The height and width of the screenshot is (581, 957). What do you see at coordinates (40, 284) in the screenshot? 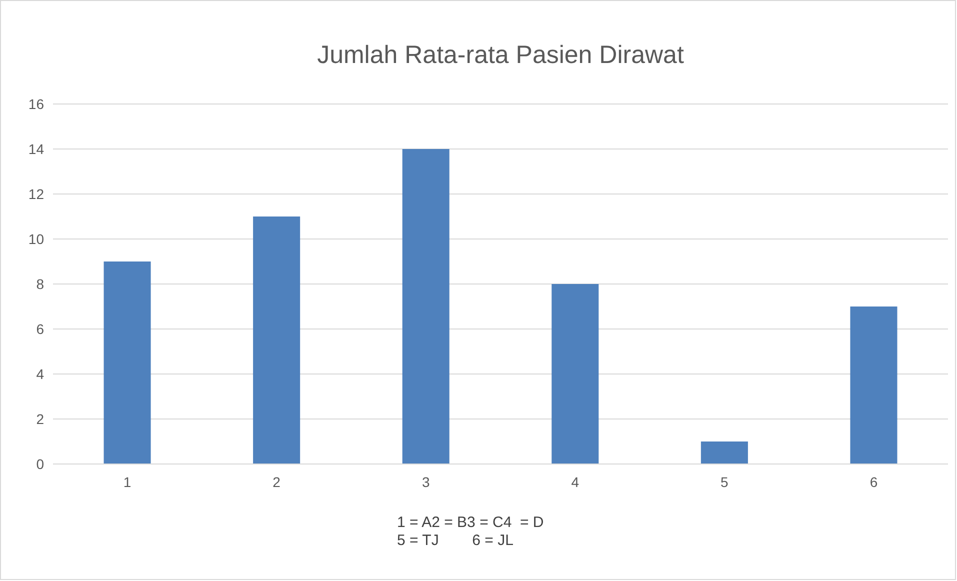
I see `y-tick-label: 8` at bounding box center [40, 284].